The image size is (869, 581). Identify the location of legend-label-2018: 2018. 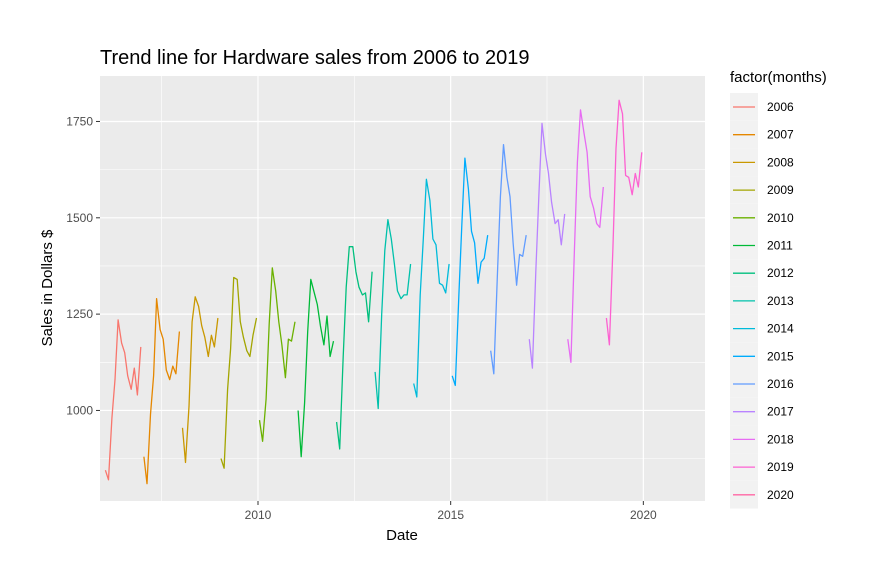
(780, 439).